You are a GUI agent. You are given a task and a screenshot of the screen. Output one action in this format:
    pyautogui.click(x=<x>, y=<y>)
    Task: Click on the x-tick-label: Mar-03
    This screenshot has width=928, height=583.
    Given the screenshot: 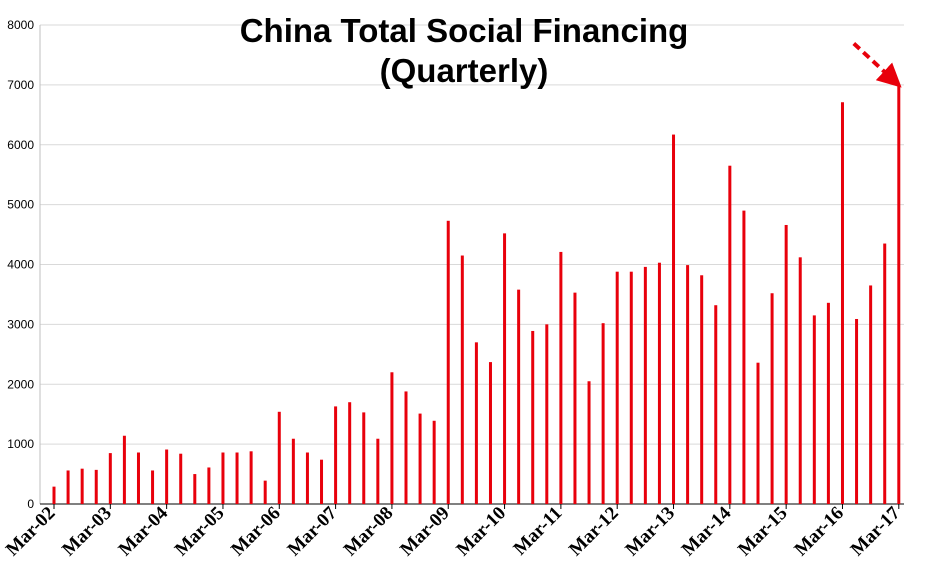 What is the action you would take?
    pyautogui.click(x=87, y=532)
    